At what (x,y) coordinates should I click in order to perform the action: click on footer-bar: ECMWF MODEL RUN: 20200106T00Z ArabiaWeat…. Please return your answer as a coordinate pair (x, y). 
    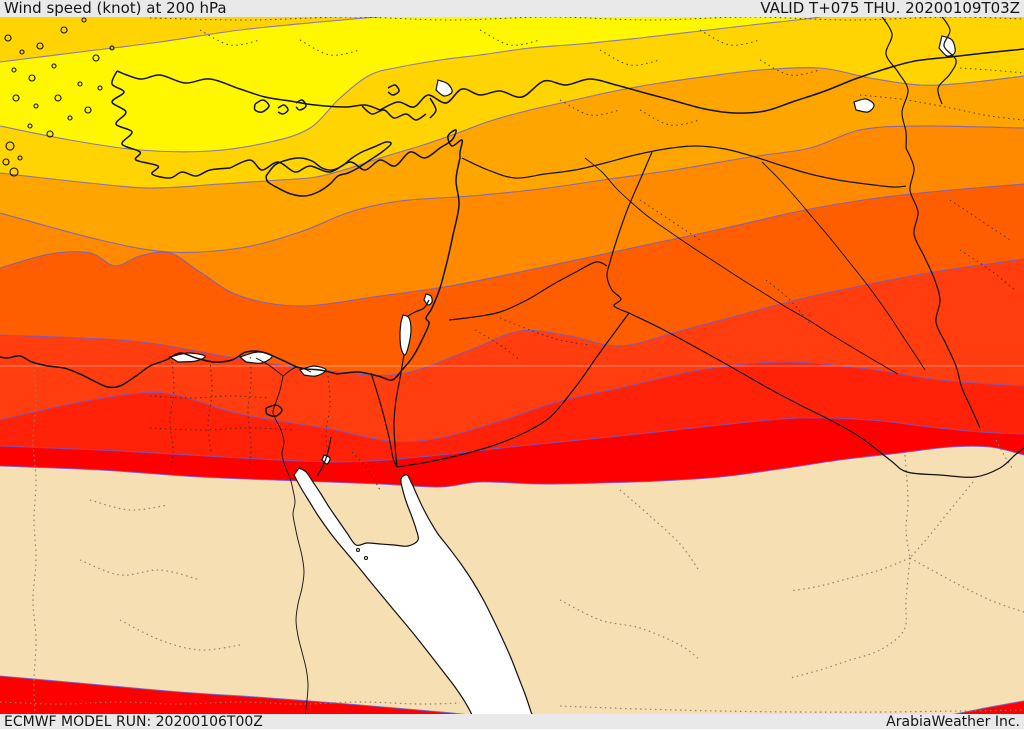
    Looking at the image, I should click on (512, 721).